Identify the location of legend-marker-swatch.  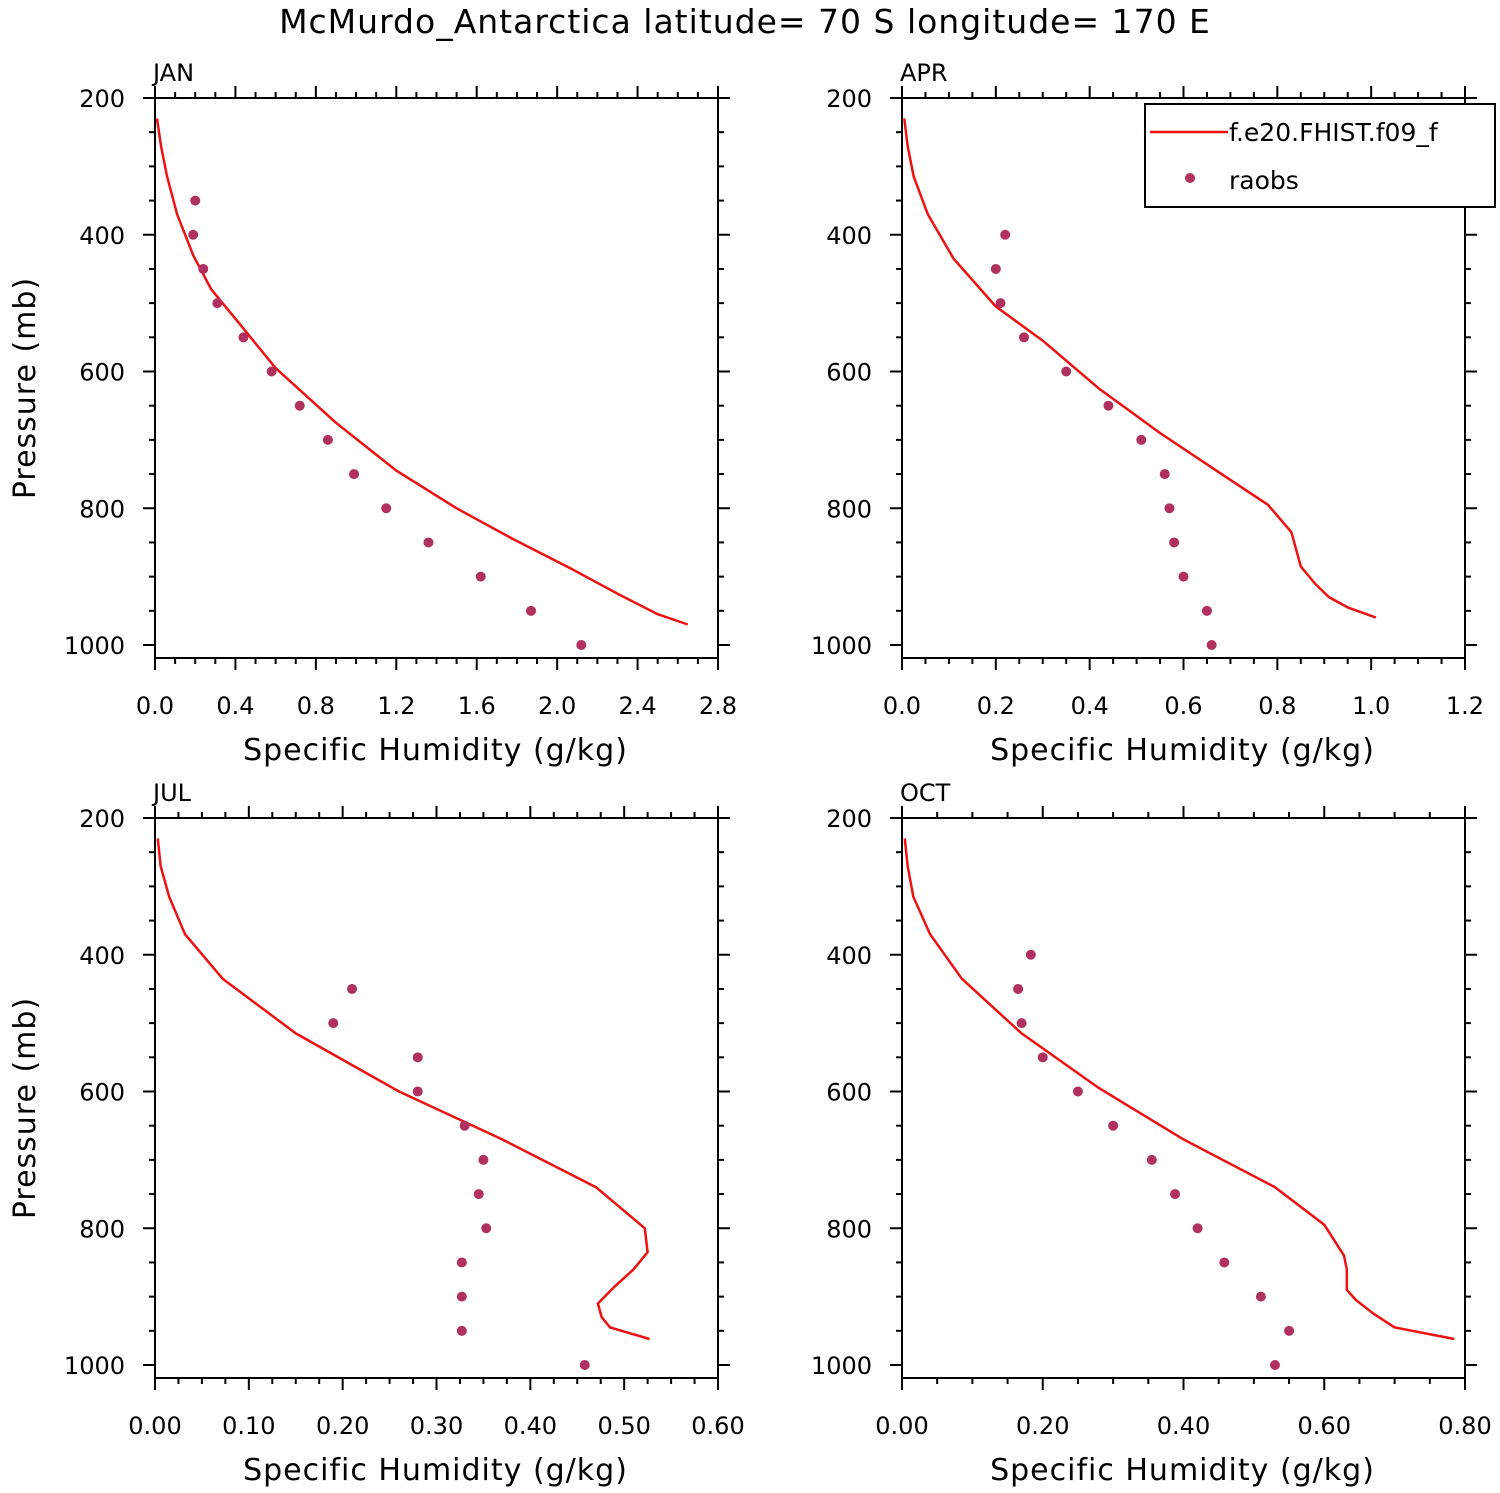
(1190, 178).